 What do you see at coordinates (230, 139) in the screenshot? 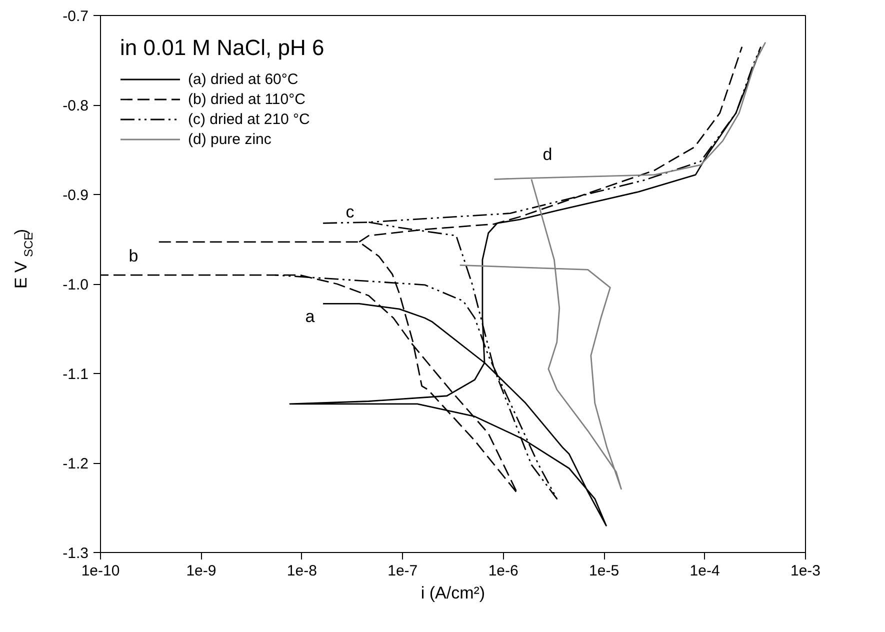
I see `legend-label: (d) pure zinc` at bounding box center [230, 139].